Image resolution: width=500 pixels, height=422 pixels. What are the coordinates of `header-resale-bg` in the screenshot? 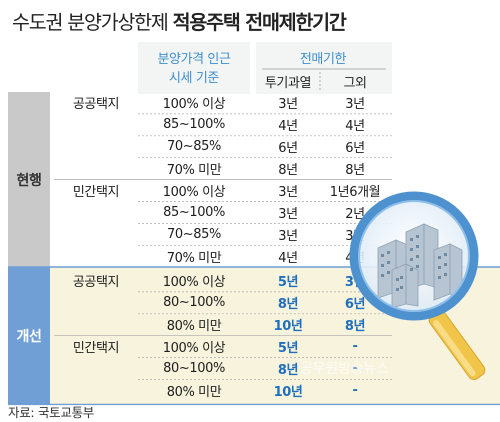 It's located at (324, 68).